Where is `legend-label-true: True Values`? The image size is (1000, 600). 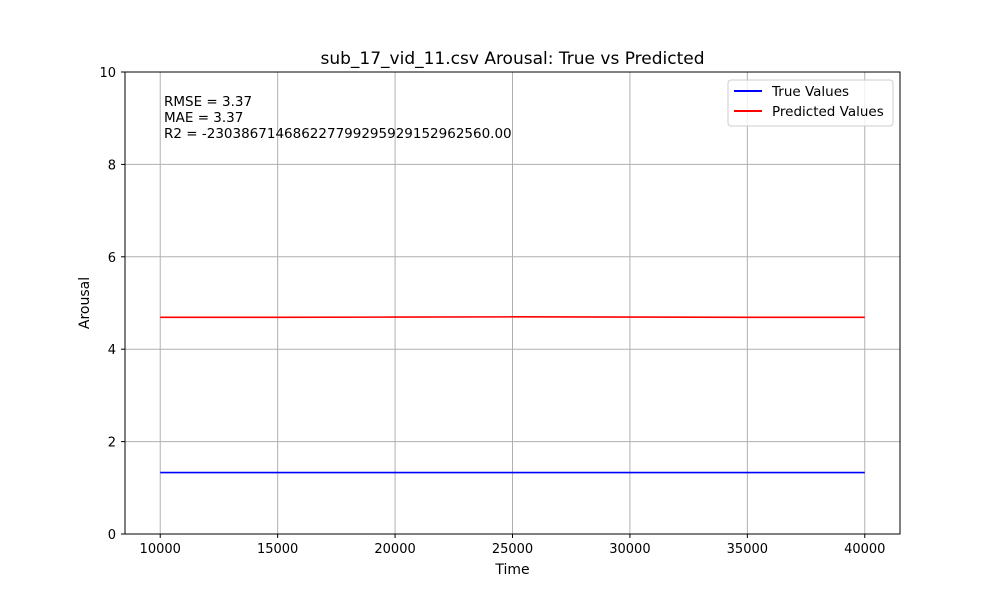 legend-label-true: True Values is located at coordinates (810, 92).